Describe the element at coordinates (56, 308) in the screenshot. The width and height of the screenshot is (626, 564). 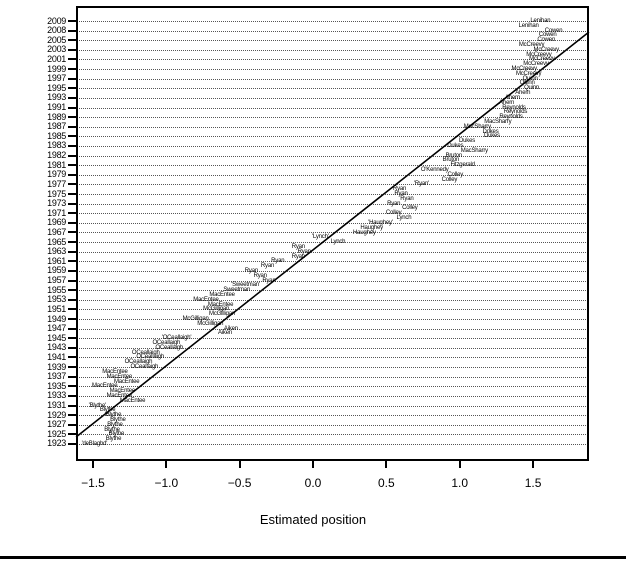
I see `y-axis-year-label: 1951` at that location.